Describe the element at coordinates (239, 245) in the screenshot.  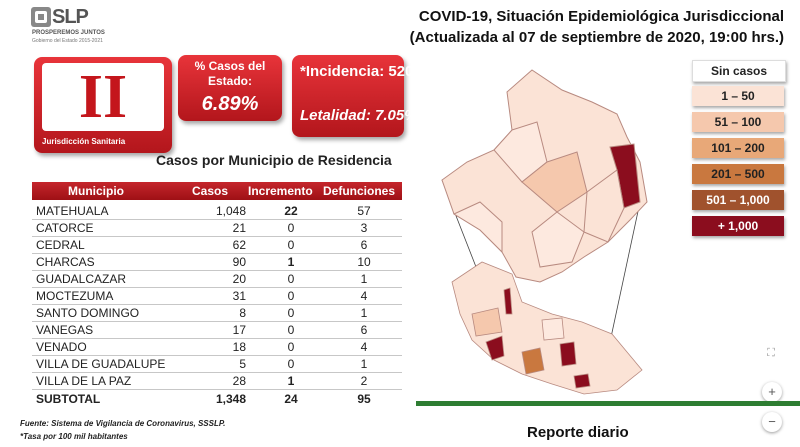
I see `cell-casos: 62` at that location.